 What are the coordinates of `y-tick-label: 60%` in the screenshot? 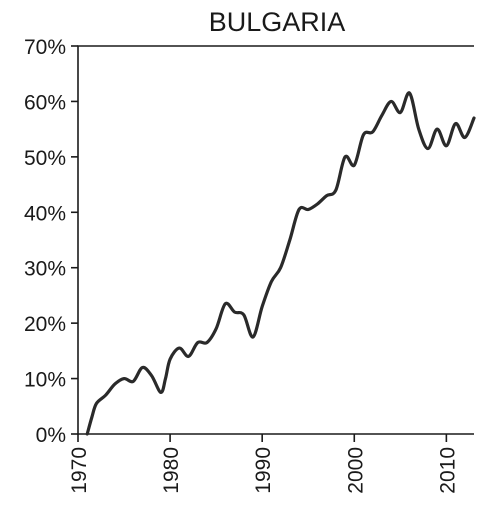 It's located at (45, 102).